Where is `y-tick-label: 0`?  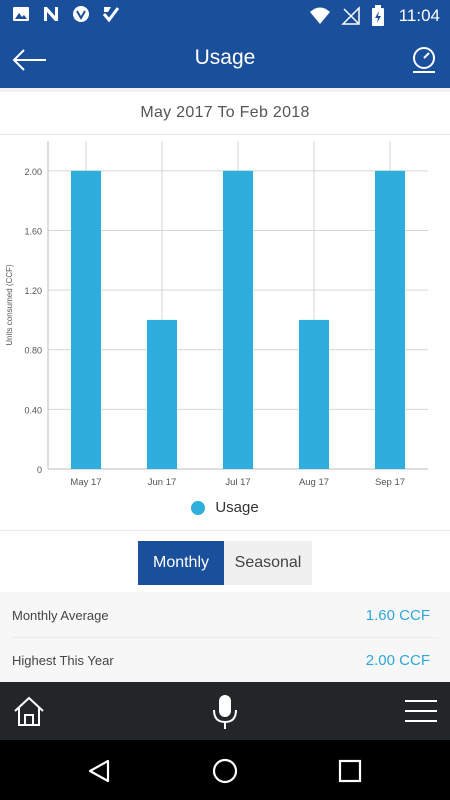
y-tick-label: 0 is located at coordinates (39, 470).